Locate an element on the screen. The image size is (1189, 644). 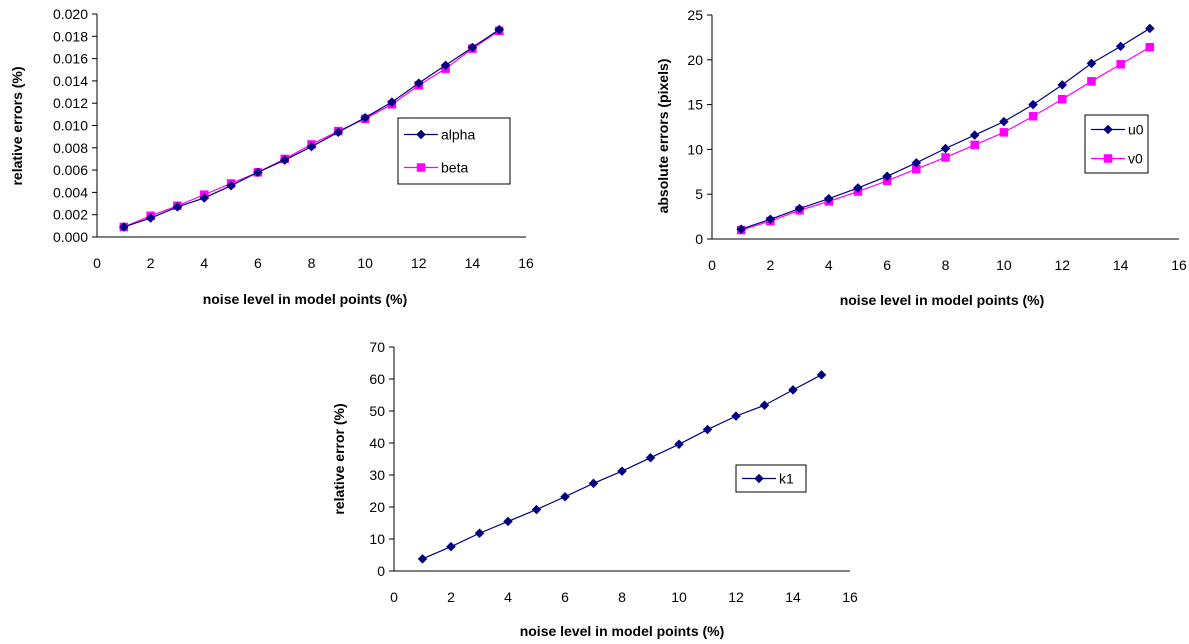
y-tick-label: 15 is located at coordinates (695, 105).